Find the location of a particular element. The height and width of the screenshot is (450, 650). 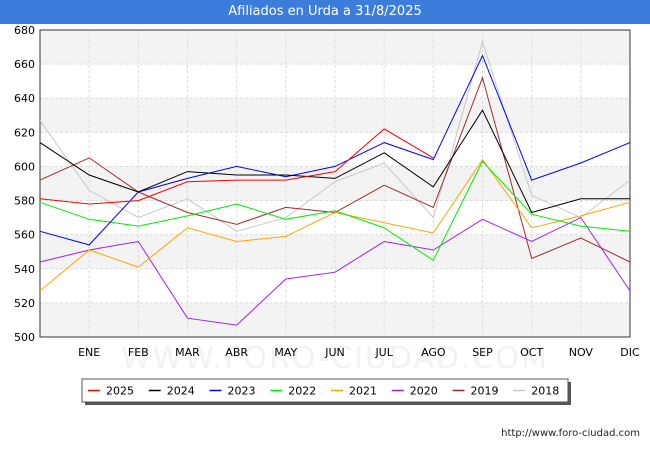

watermark: WWW.FORO-CIUDAD.COM is located at coordinates (335, 358).